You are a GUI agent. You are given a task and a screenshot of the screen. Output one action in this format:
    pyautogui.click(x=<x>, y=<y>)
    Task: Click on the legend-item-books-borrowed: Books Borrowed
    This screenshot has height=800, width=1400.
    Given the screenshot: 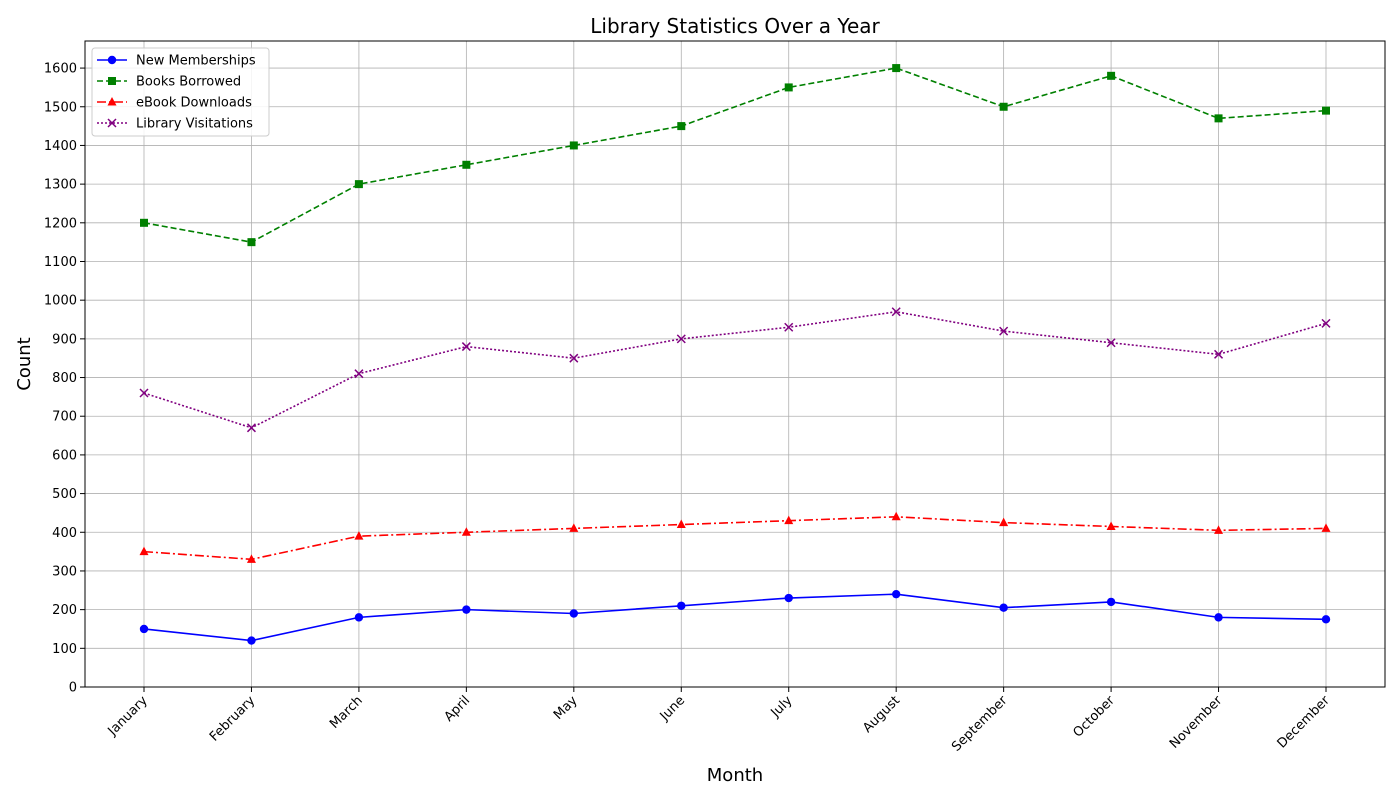 What is the action you would take?
    pyautogui.click(x=169, y=82)
    